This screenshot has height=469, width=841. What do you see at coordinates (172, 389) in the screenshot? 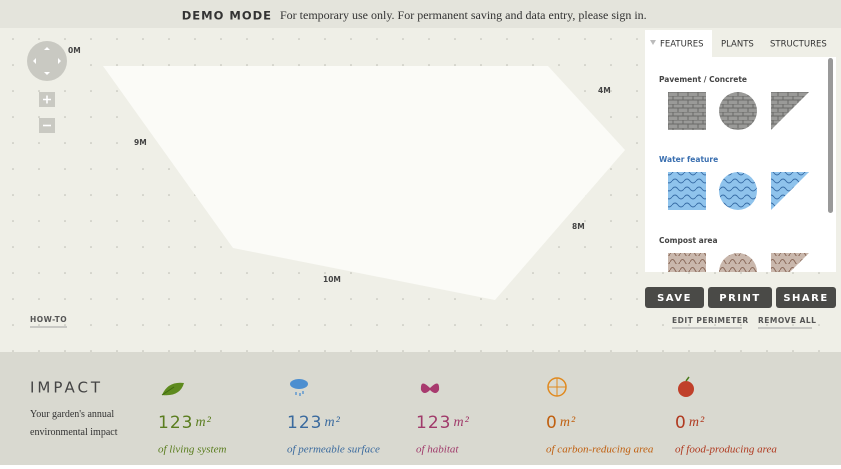
I see `leaf-icon` at bounding box center [172, 389].